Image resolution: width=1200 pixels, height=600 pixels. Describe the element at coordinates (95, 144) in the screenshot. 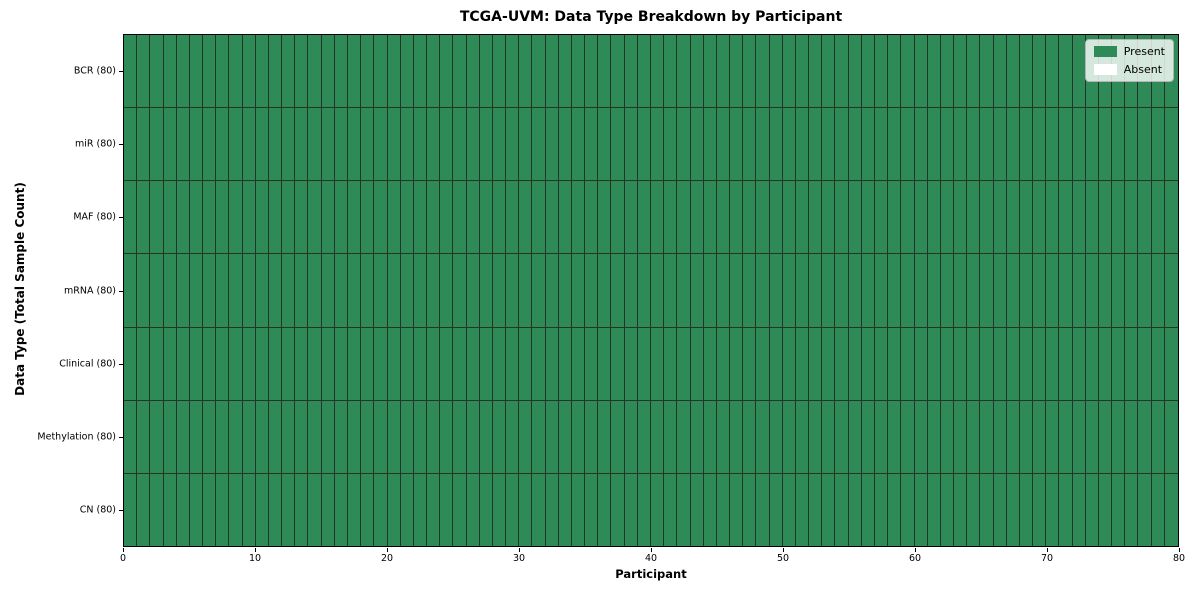

I see `ytick-label: miR (80)` at that location.